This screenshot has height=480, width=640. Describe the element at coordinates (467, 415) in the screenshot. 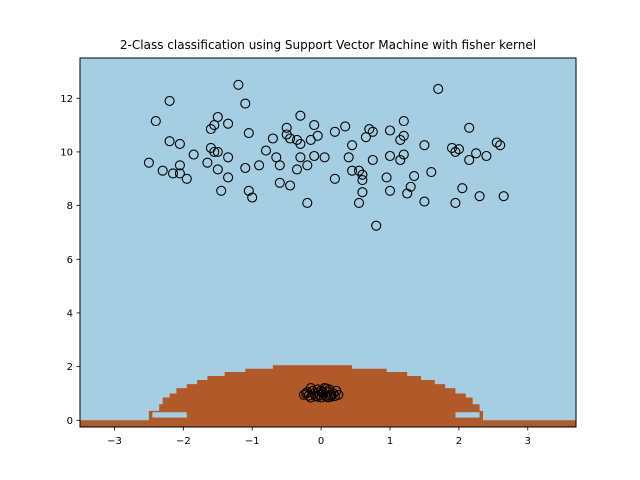

I see `decision-region-gap` at that location.